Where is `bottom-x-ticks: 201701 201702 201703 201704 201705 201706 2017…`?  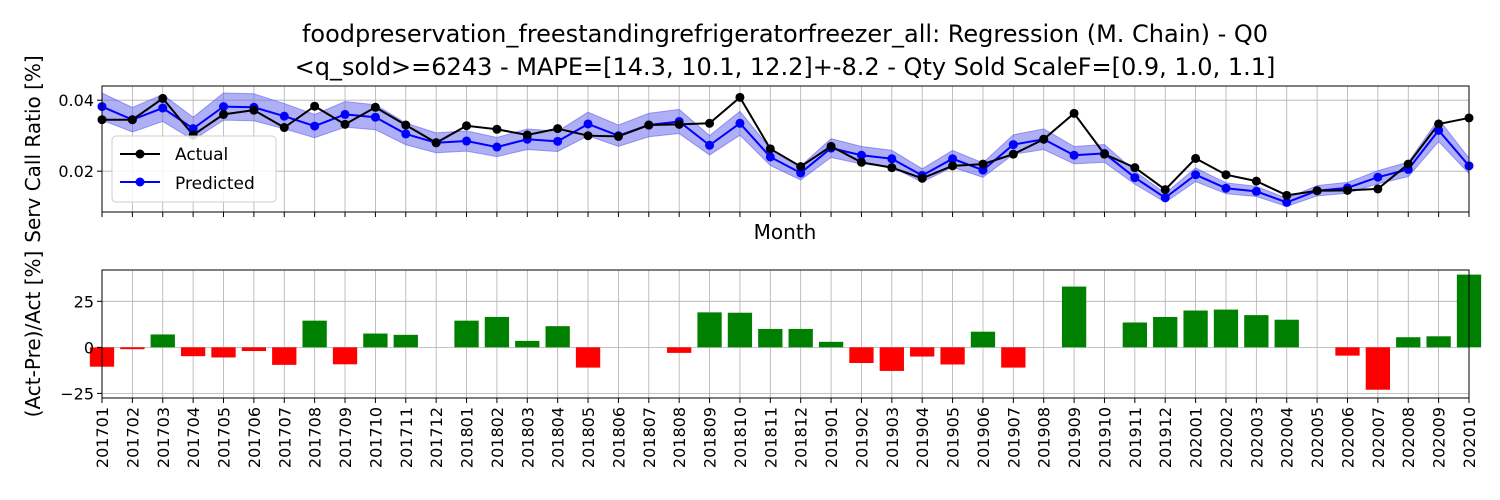
bottom-x-ticks: 201701 201702 201703 201704 201705 201706 2017… is located at coordinates (786, 433).